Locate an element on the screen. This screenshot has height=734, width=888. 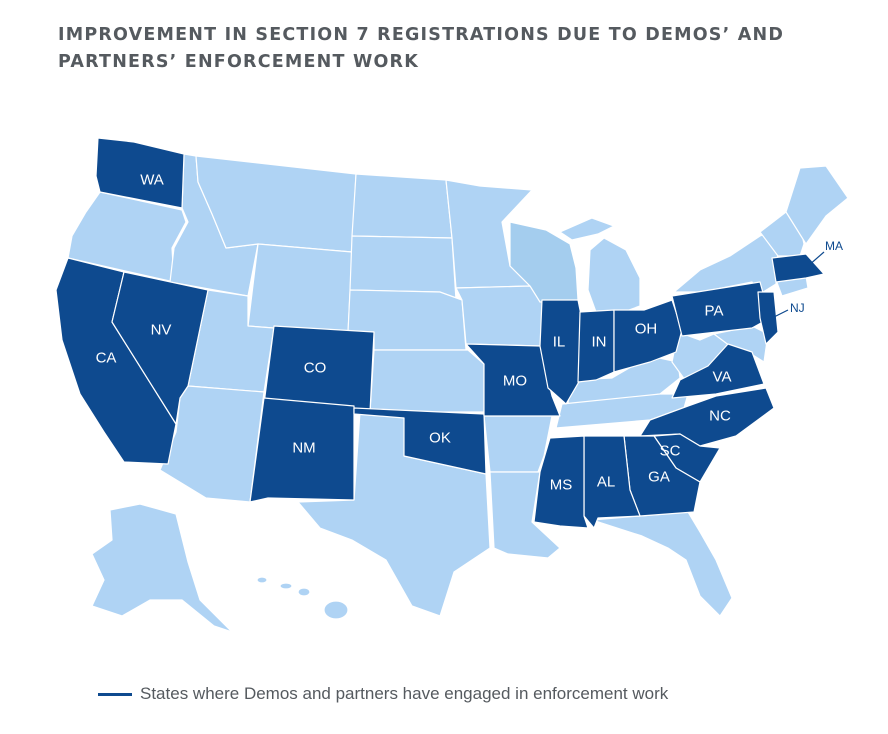
state-nevada is located at coordinates (160, 348).